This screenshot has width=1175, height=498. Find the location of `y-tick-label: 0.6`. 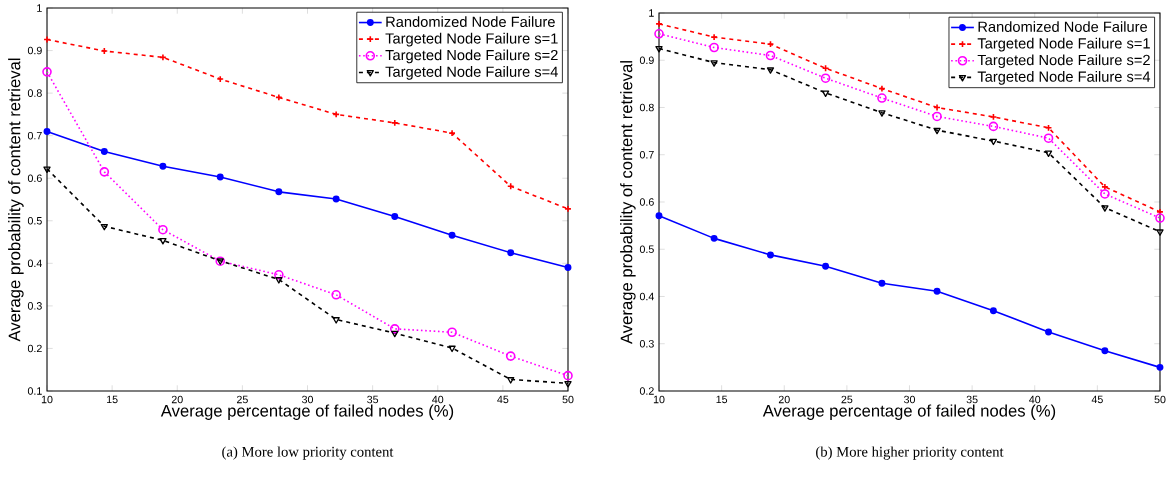

y-tick-label: 0.6 is located at coordinates (34, 178).